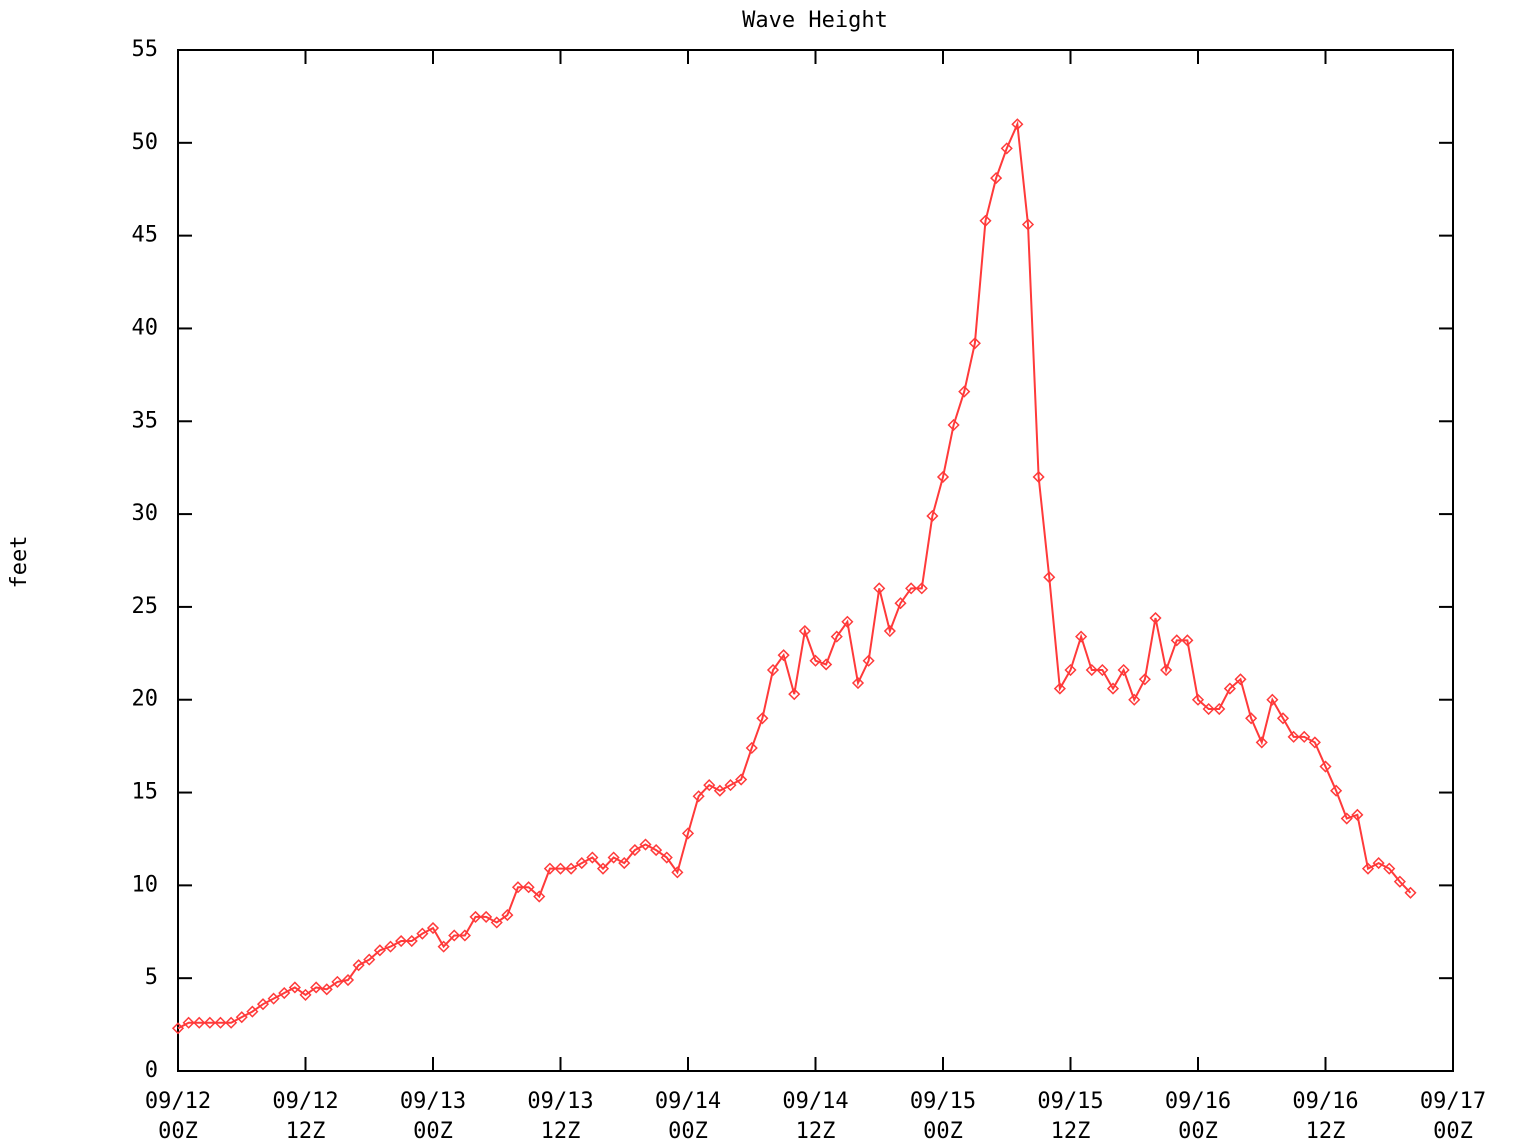  I want to click on x-tick-label: 09/17 00Z, so click(1453, 1116).